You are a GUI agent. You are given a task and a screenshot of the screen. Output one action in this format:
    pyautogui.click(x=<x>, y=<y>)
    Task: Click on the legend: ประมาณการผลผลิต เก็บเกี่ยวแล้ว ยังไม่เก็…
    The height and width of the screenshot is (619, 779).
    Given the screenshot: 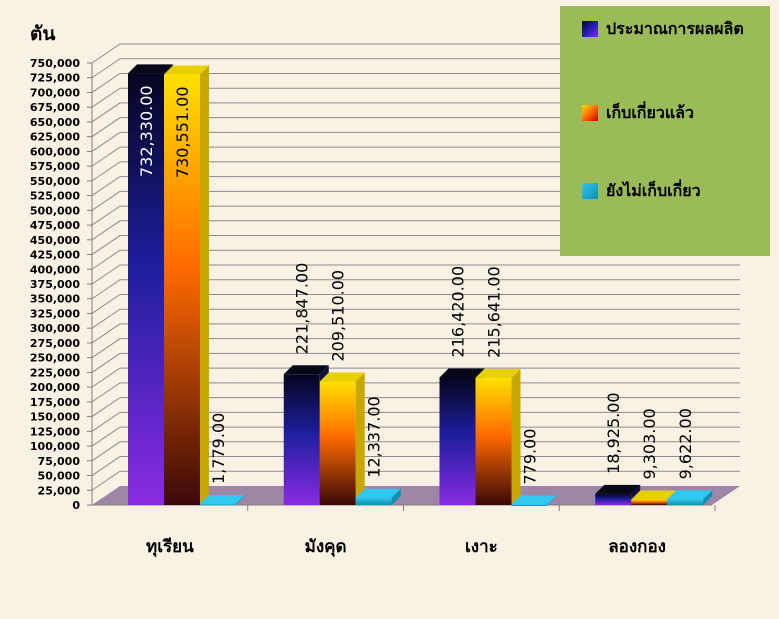 What is the action you would take?
    pyautogui.click(x=665, y=131)
    